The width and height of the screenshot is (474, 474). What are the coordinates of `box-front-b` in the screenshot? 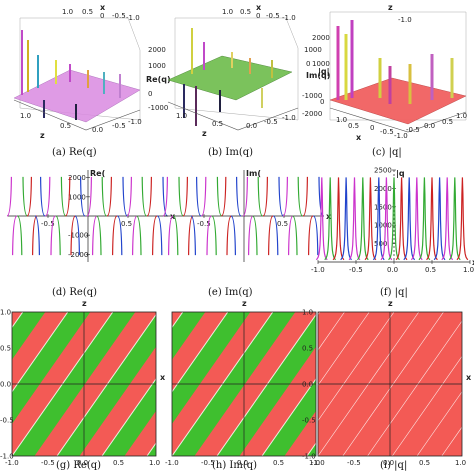 It's located at (233, 116).